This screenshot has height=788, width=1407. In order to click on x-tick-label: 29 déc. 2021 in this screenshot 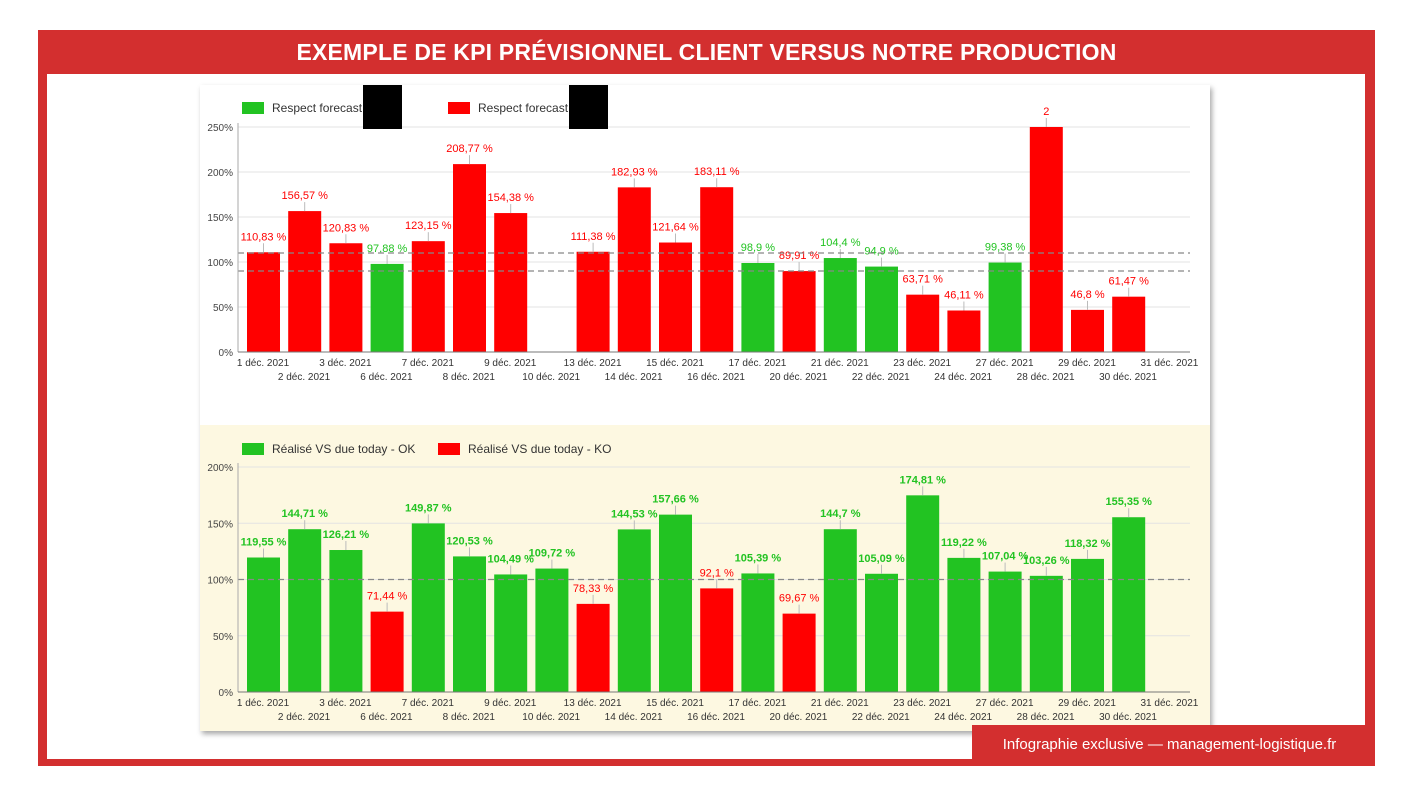, I will do `click(1087, 363)`.